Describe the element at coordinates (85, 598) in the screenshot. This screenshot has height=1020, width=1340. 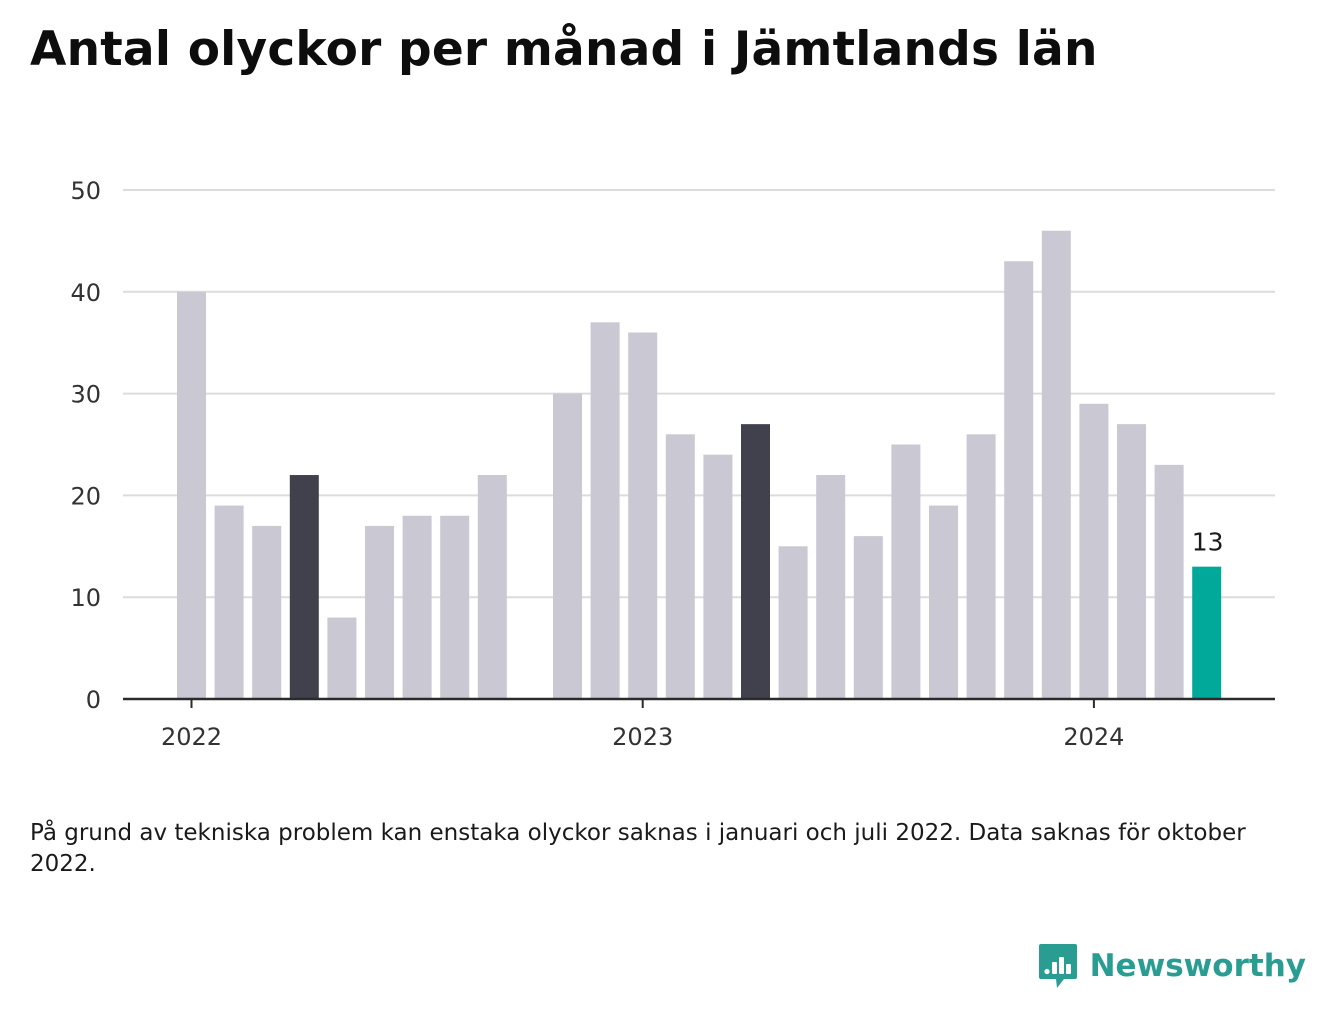
I see `y-tick-label: 10` at that location.